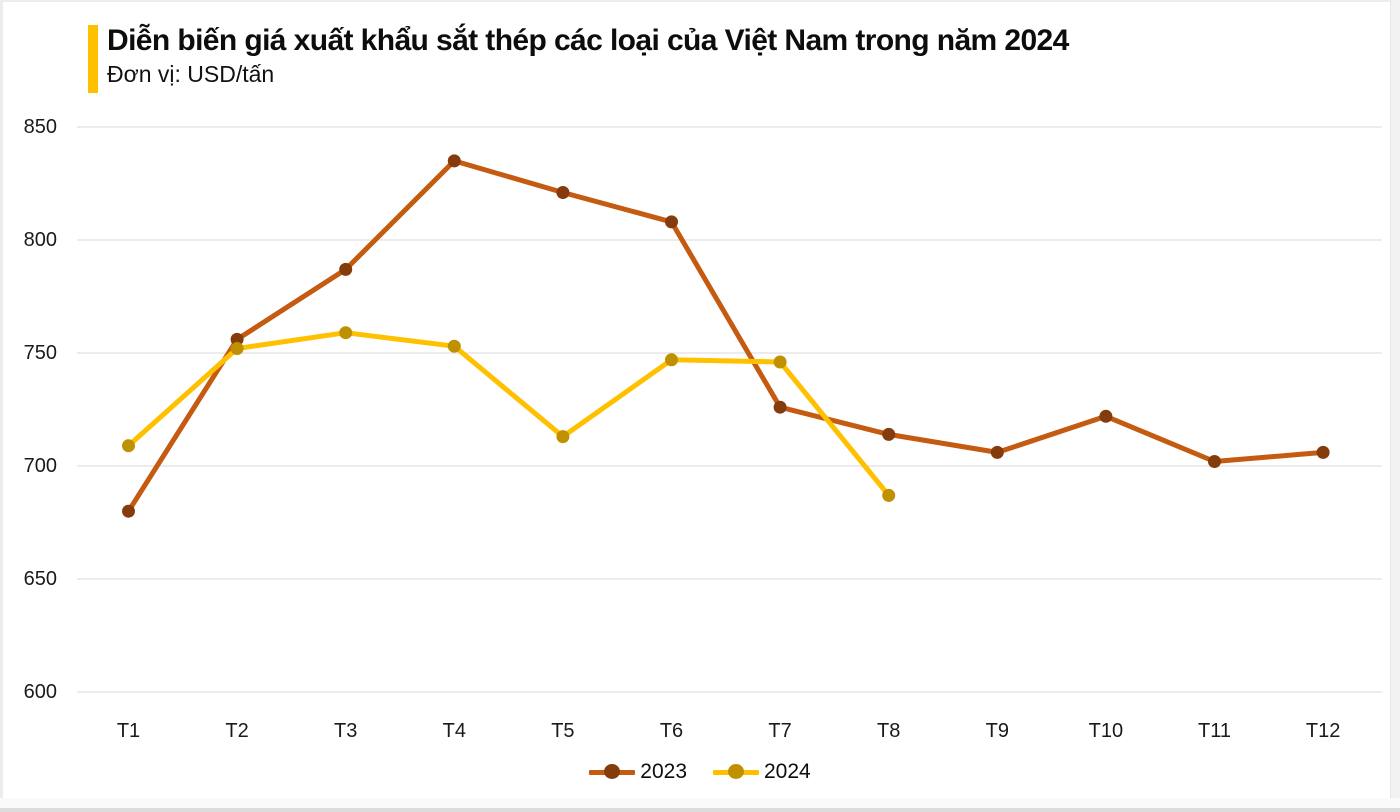 Image resolution: width=1400 pixels, height=812 pixels. What do you see at coordinates (889, 495) in the screenshot?
I see `series-2024-point-T8` at bounding box center [889, 495].